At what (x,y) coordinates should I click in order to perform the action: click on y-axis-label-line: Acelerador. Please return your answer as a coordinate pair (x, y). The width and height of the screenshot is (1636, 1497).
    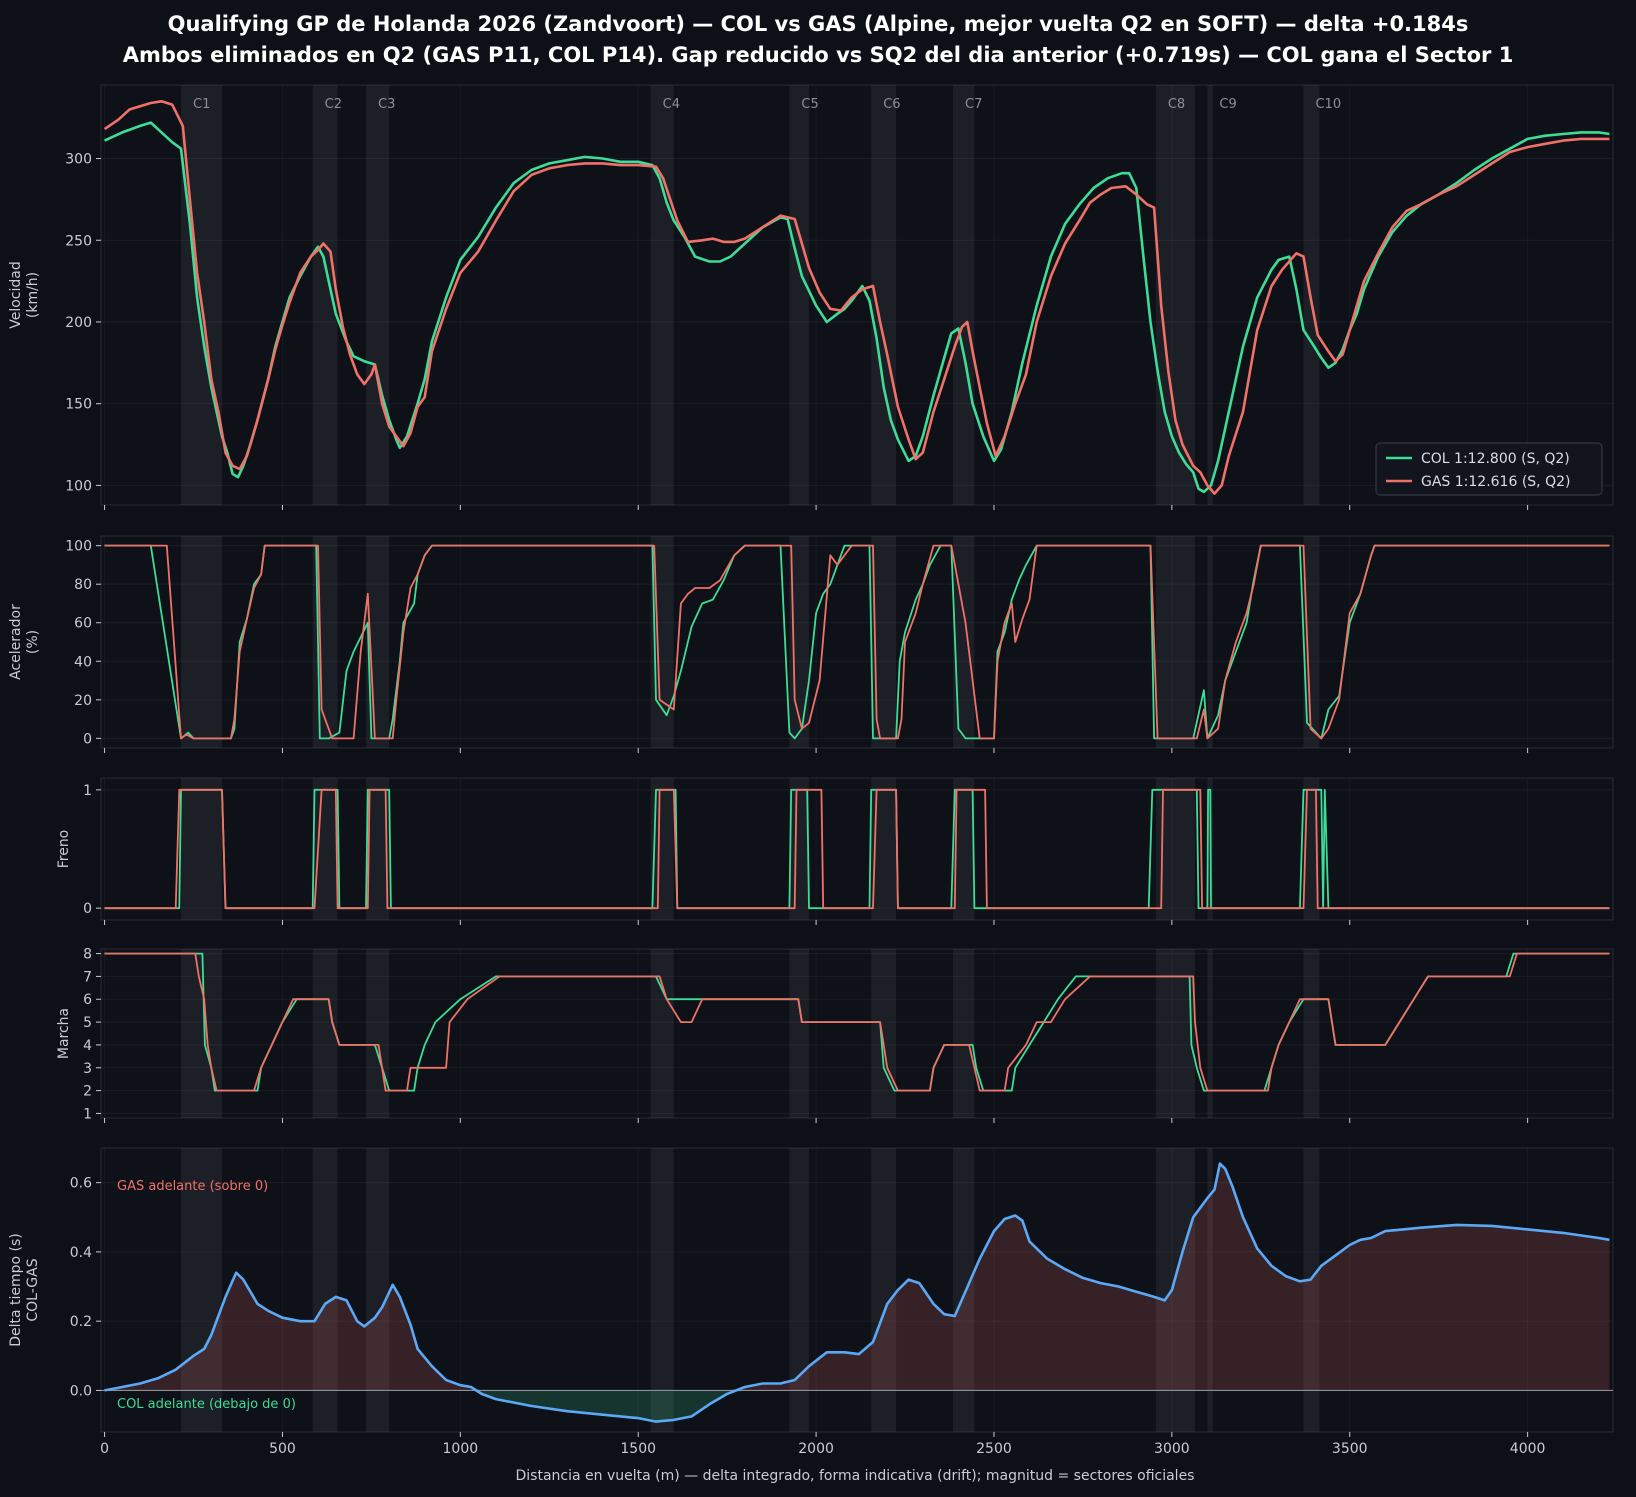
    Looking at the image, I should click on (16, 642).